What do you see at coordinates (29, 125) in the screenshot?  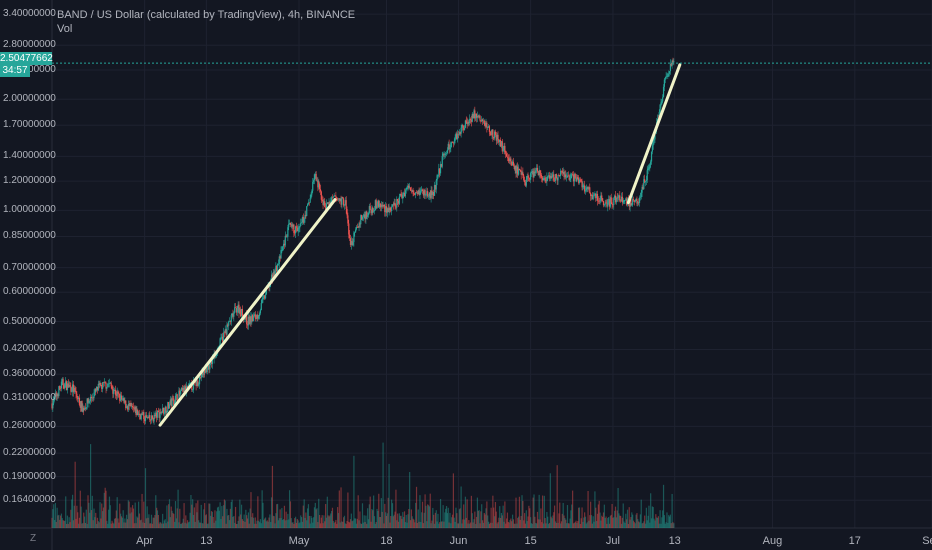 I see `price-tick-label: 1.70000000` at bounding box center [29, 125].